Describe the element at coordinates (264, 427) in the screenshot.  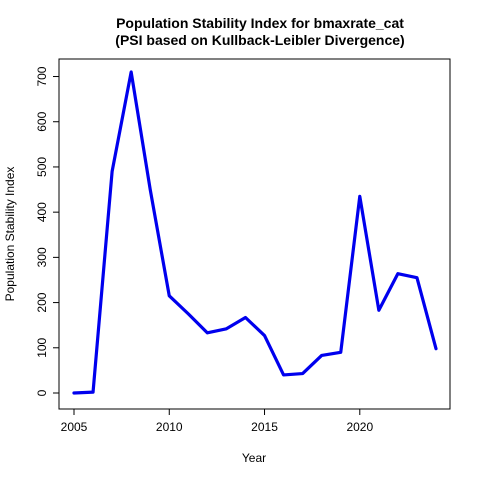
I see `x-tick-label: 2015` at that location.